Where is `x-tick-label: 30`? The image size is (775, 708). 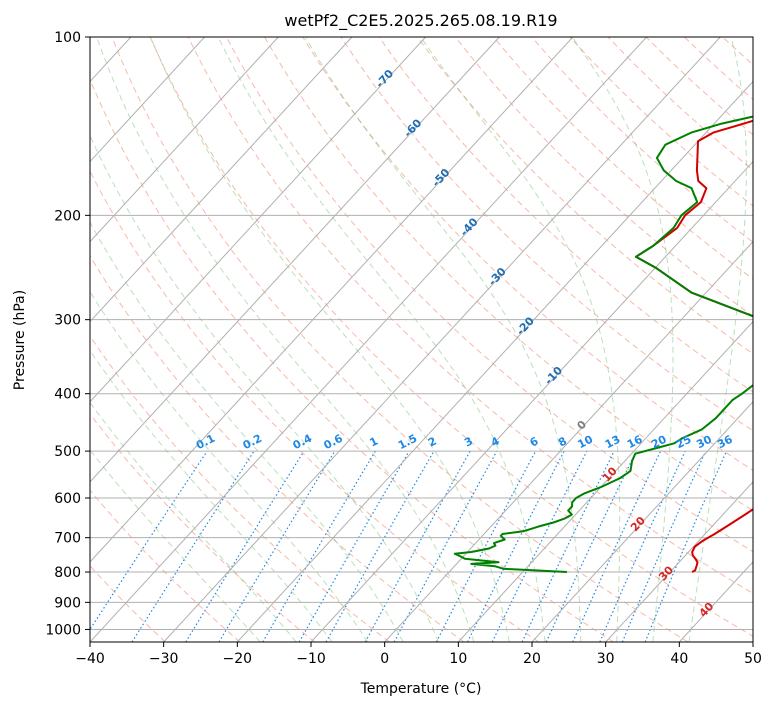 x-tick-label: 30 is located at coordinates (606, 659).